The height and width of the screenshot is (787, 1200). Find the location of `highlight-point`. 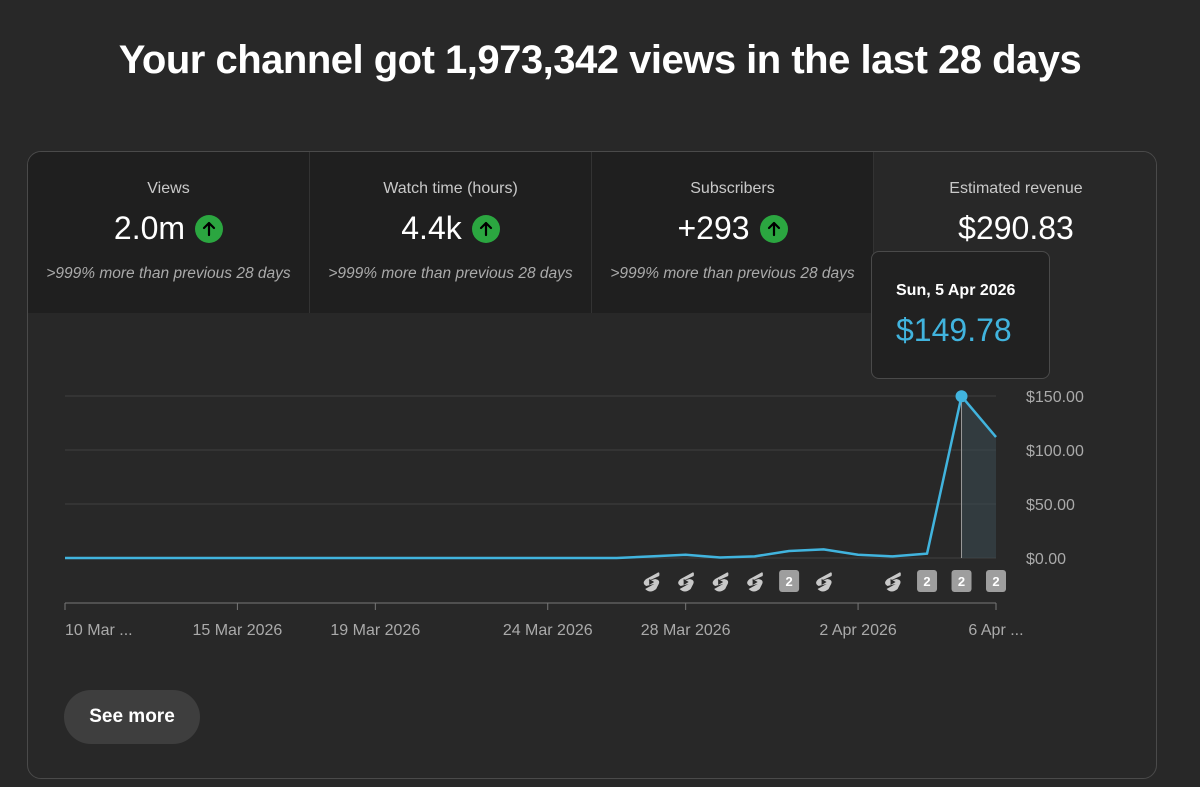

highlight-point is located at coordinates (961, 396).